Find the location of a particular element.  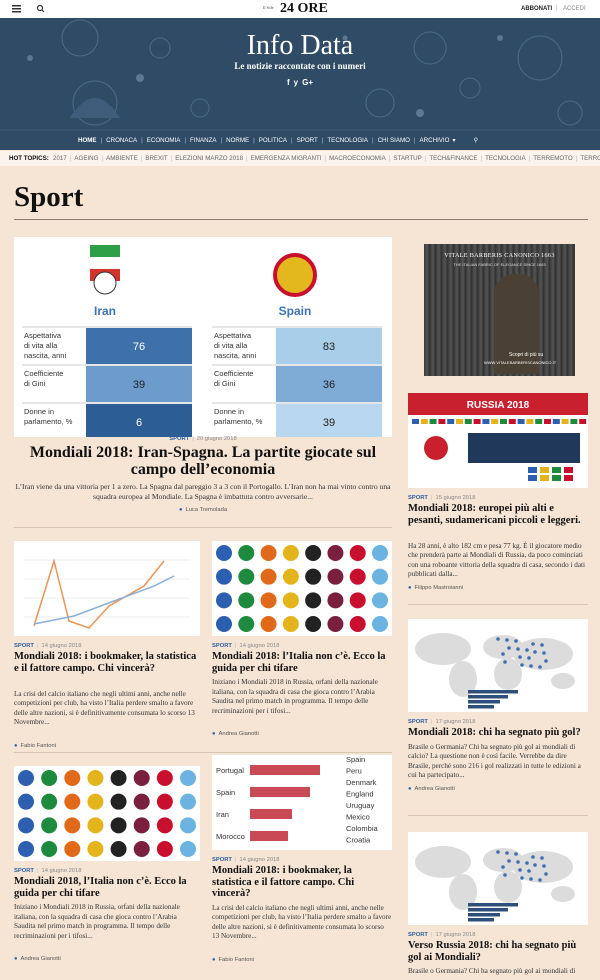

nav-item: TECNOLOGIA is located at coordinates (347, 140).